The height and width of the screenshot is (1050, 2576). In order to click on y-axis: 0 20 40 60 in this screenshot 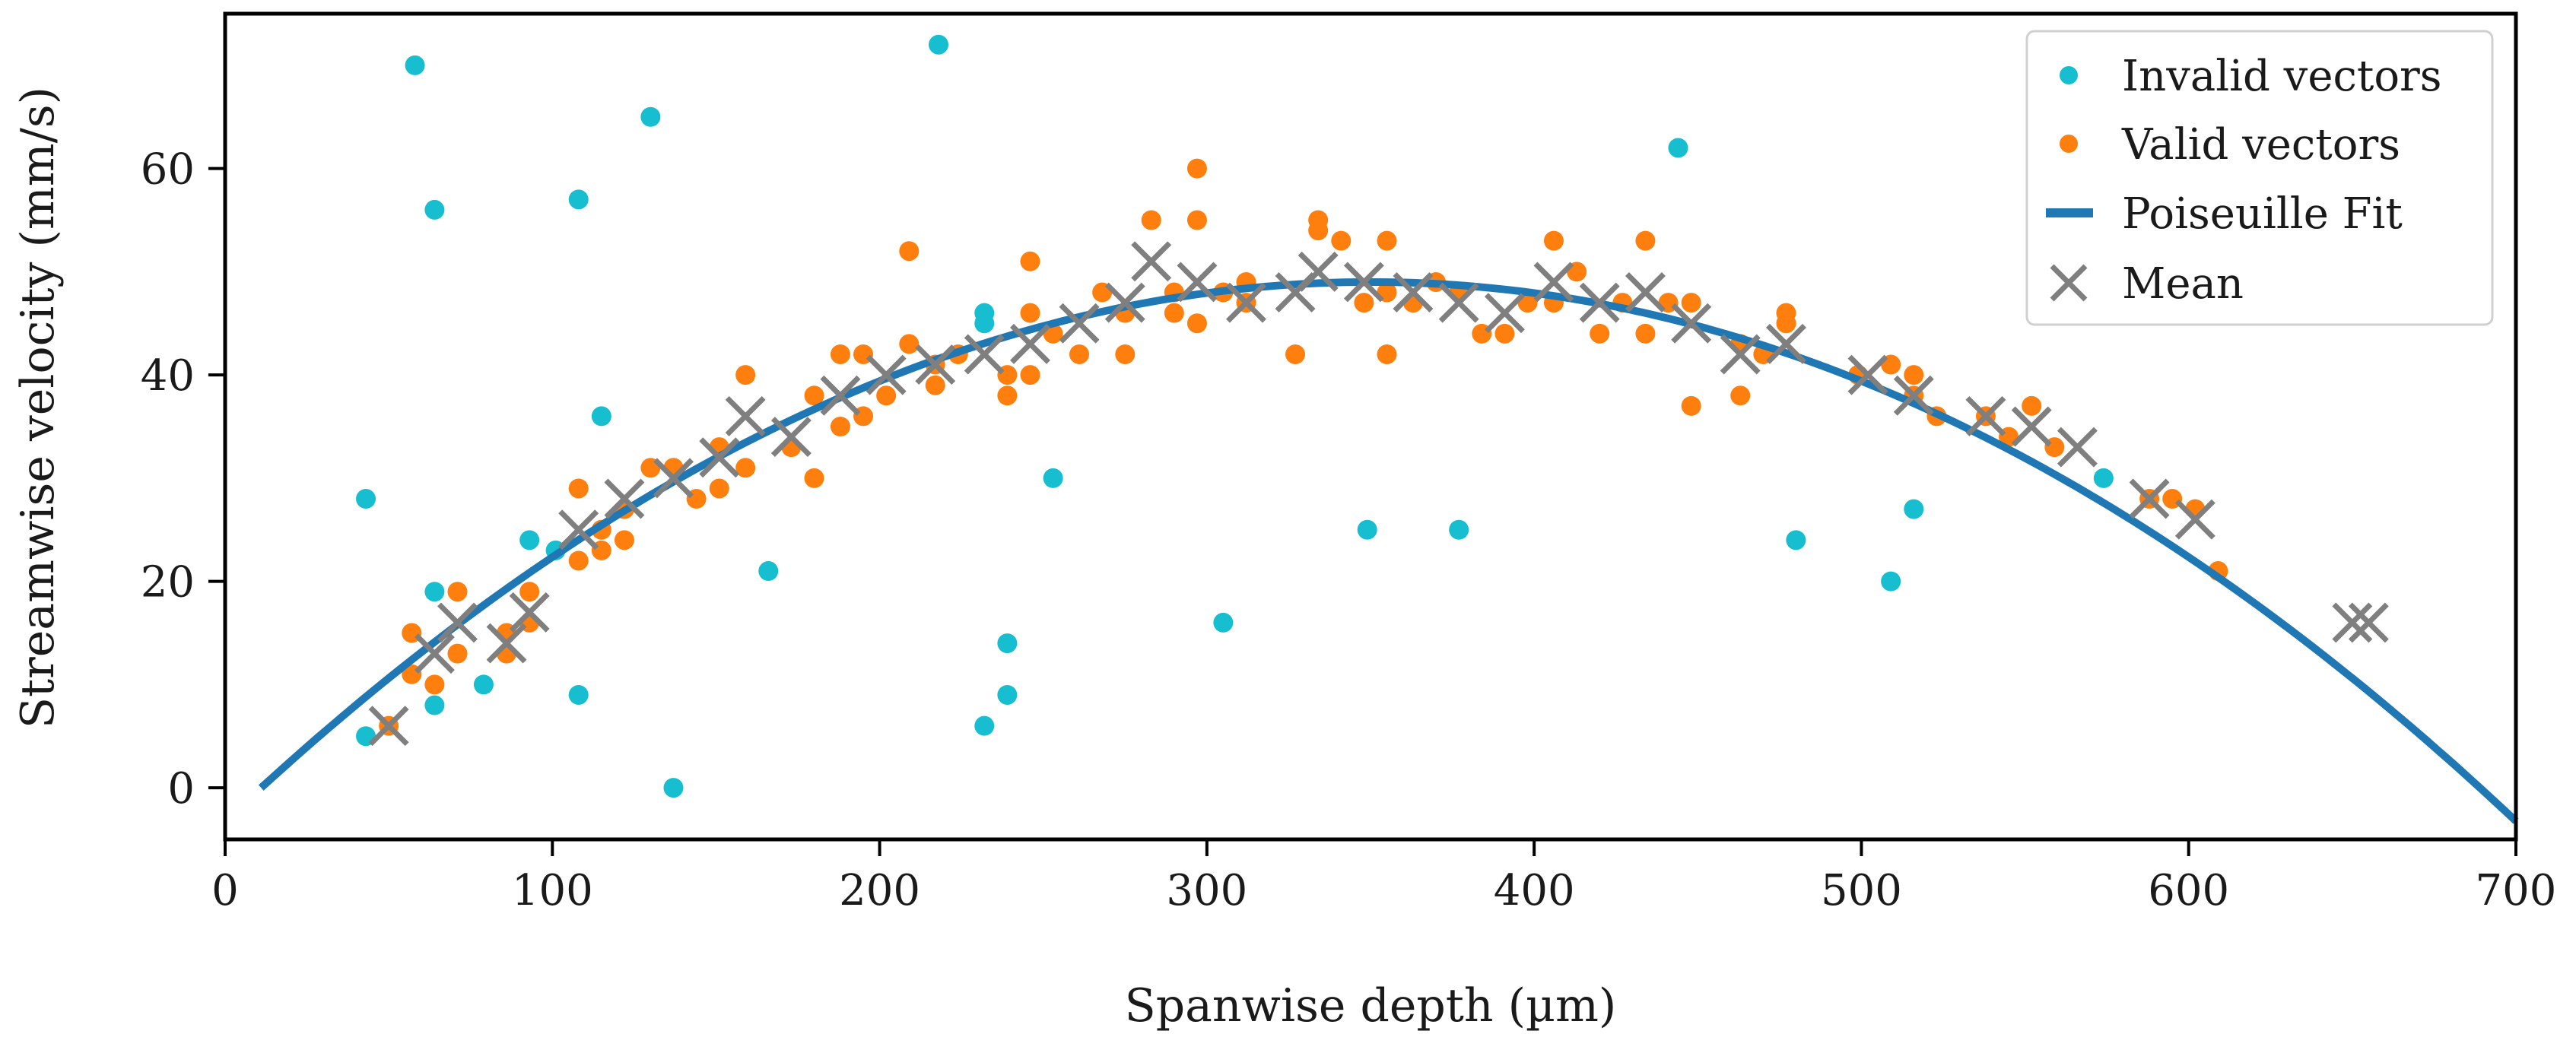, I will do `click(183, 480)`.